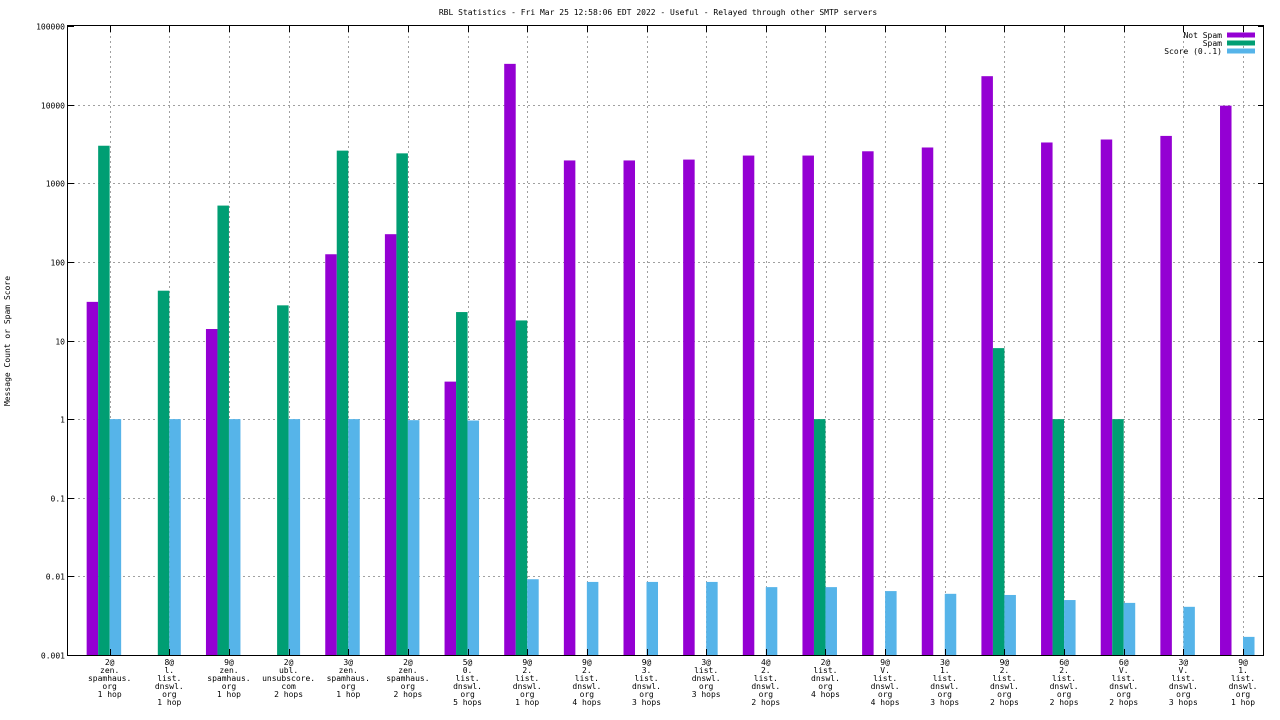 The image size is (1280, 720). I want to click on y-tick-label: 0.01, so click(55, 577).